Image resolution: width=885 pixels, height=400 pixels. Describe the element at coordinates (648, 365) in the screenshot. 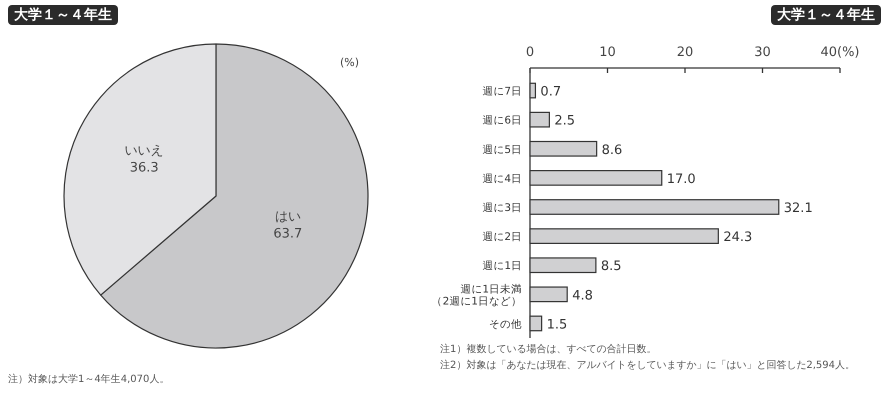

I see `text: 注2）対象は「あなたは現在、アルバイトをしていますか」に「はい」と回答した2,594人。` at that location.